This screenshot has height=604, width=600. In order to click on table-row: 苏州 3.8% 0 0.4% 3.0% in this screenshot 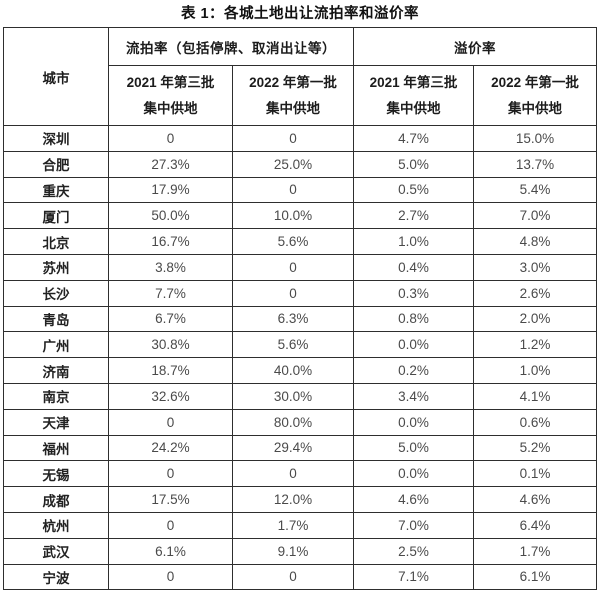, I will do `click(300, 267)`.